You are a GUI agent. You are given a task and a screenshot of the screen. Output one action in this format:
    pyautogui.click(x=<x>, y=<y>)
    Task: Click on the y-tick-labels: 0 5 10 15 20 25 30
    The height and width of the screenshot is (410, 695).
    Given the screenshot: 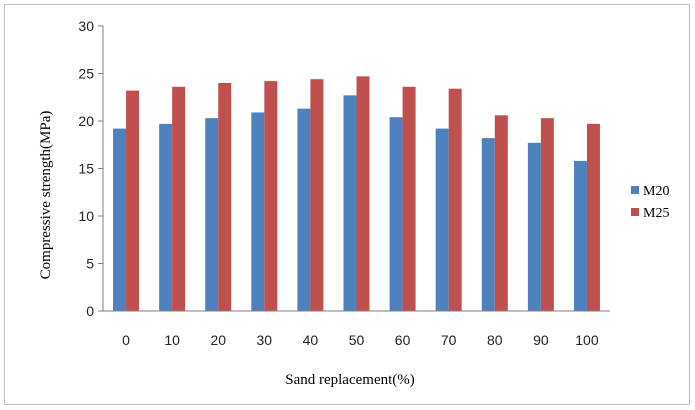 What is the action you would take?
    pyautogui.click(x=90, y=168)
    